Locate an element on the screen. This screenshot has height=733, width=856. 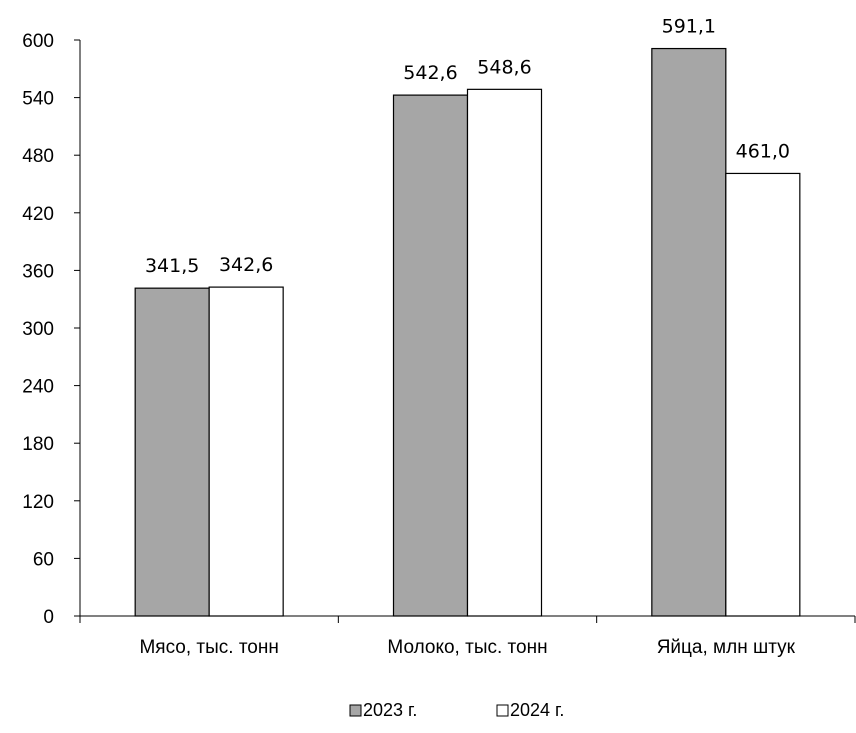
data-label: 591,1 is located at coordinates (689, 27).